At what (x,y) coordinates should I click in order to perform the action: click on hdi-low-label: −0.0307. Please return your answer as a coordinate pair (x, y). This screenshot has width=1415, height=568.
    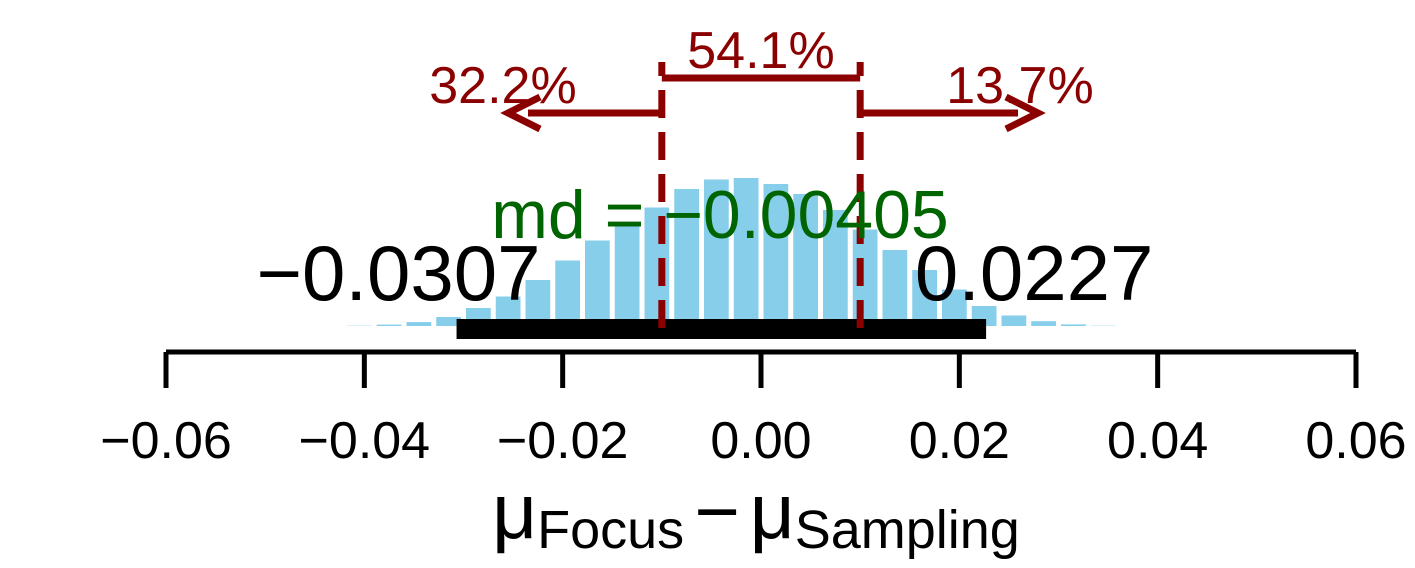
    Looking at the image, I should click on (398, 273).